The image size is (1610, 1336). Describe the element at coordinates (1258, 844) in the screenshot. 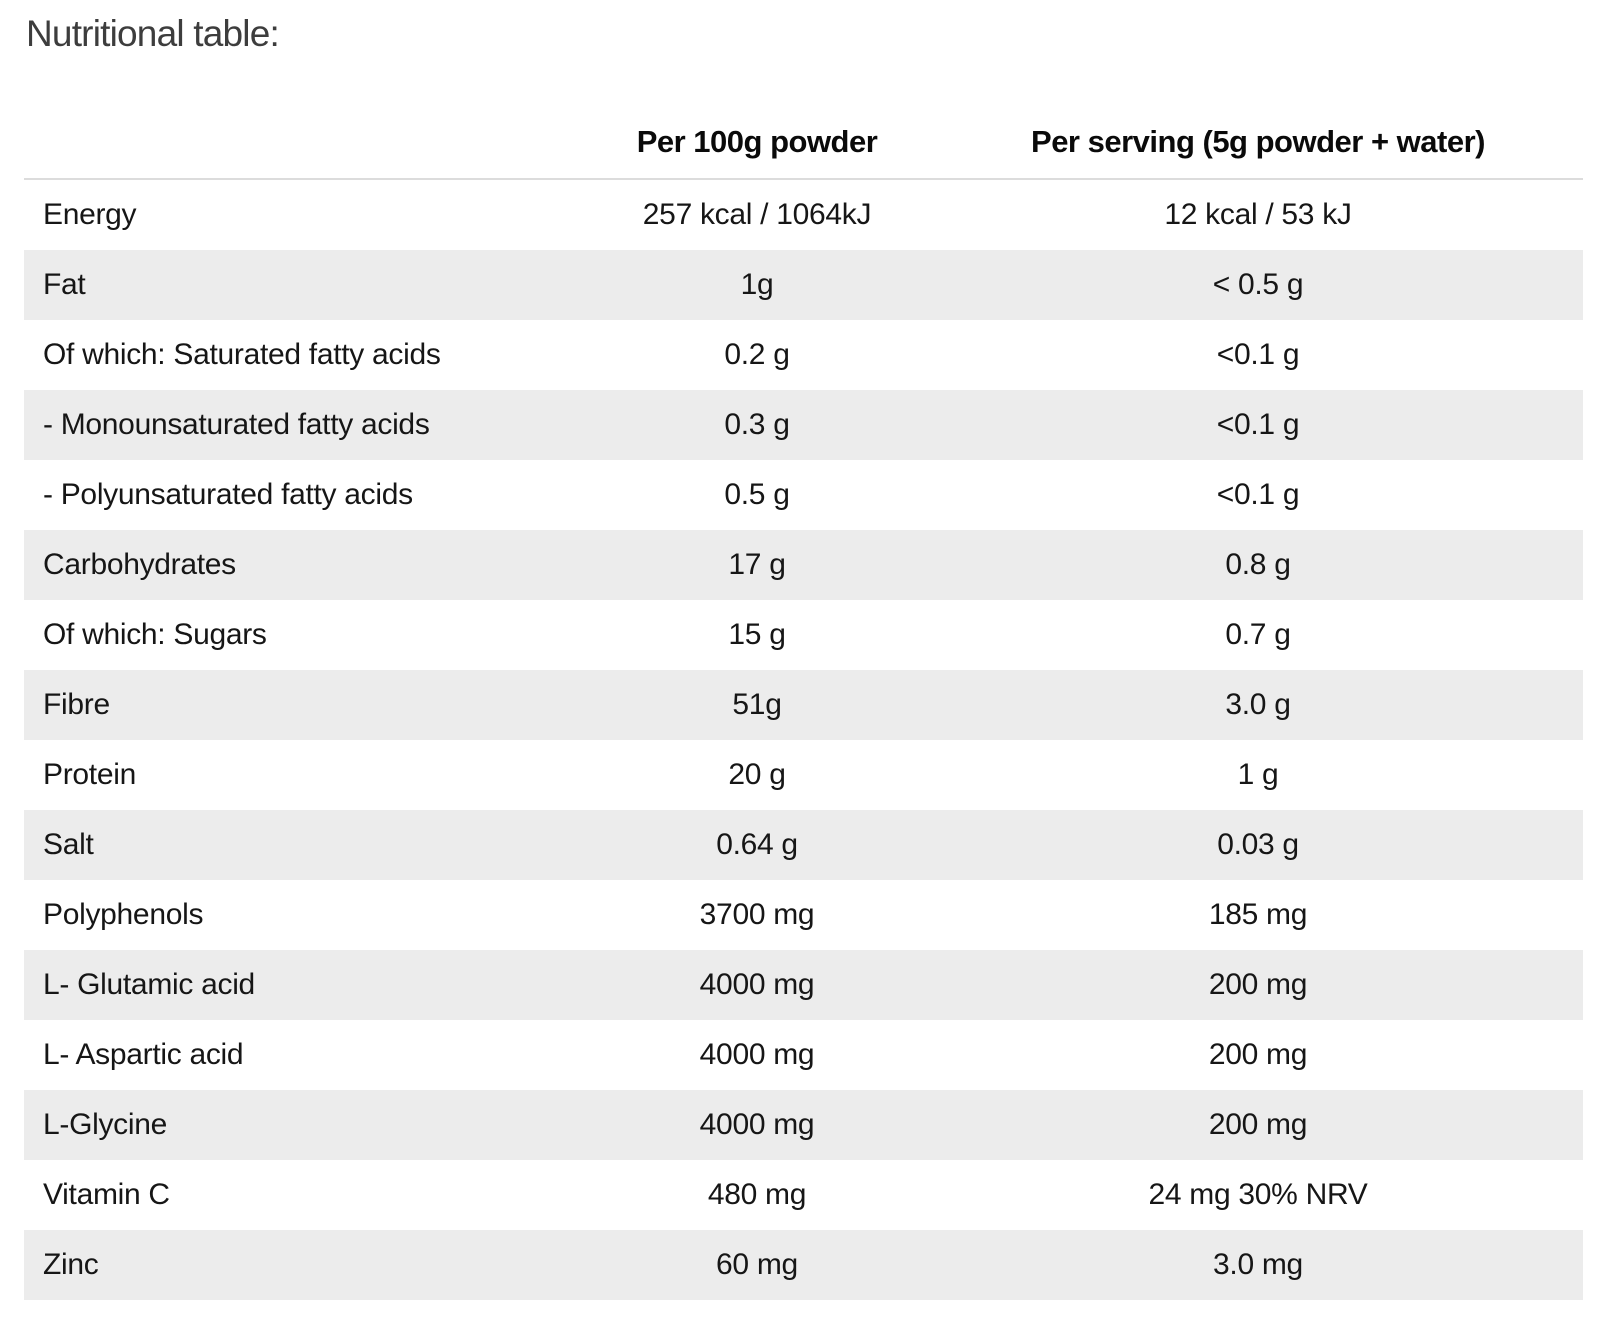

I see `per-serving-value: 0.03 g` at that location.